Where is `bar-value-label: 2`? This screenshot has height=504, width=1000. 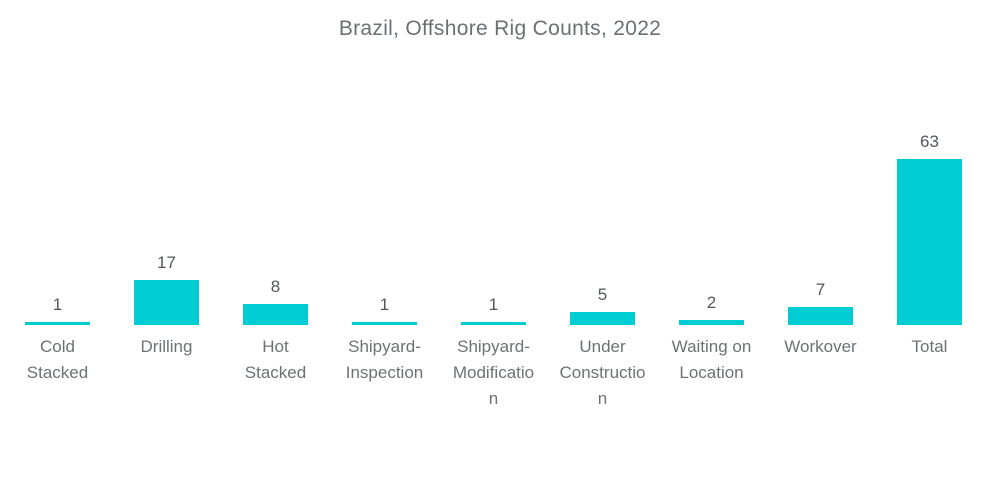 bar-value-label: 2 is located at coordinates (711, 302).